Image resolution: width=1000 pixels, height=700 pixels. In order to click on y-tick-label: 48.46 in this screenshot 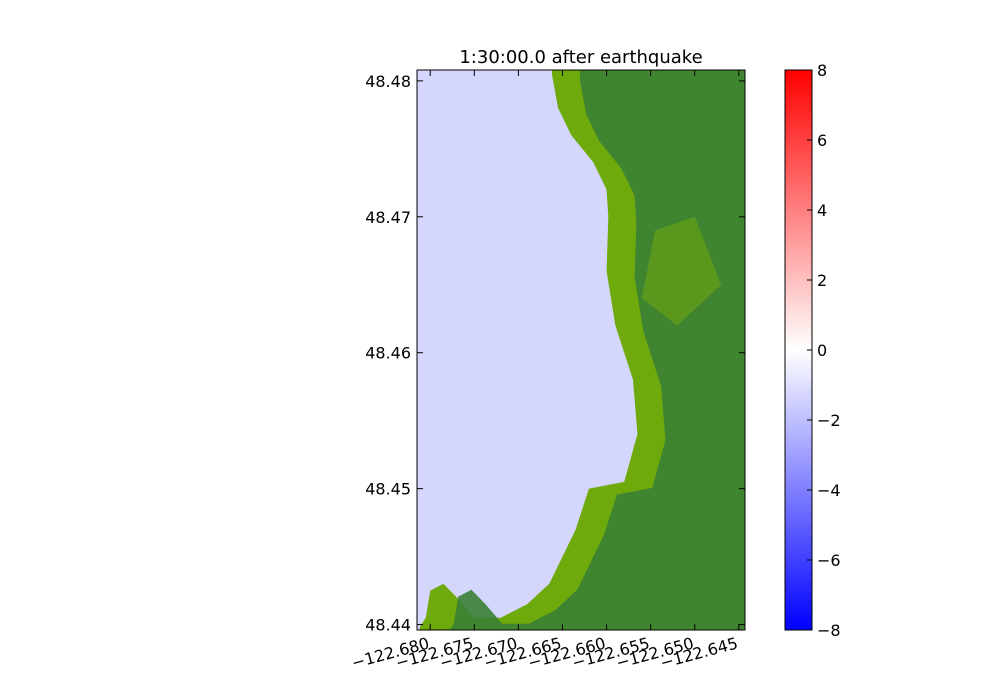, I will do `click(388, 353)`.